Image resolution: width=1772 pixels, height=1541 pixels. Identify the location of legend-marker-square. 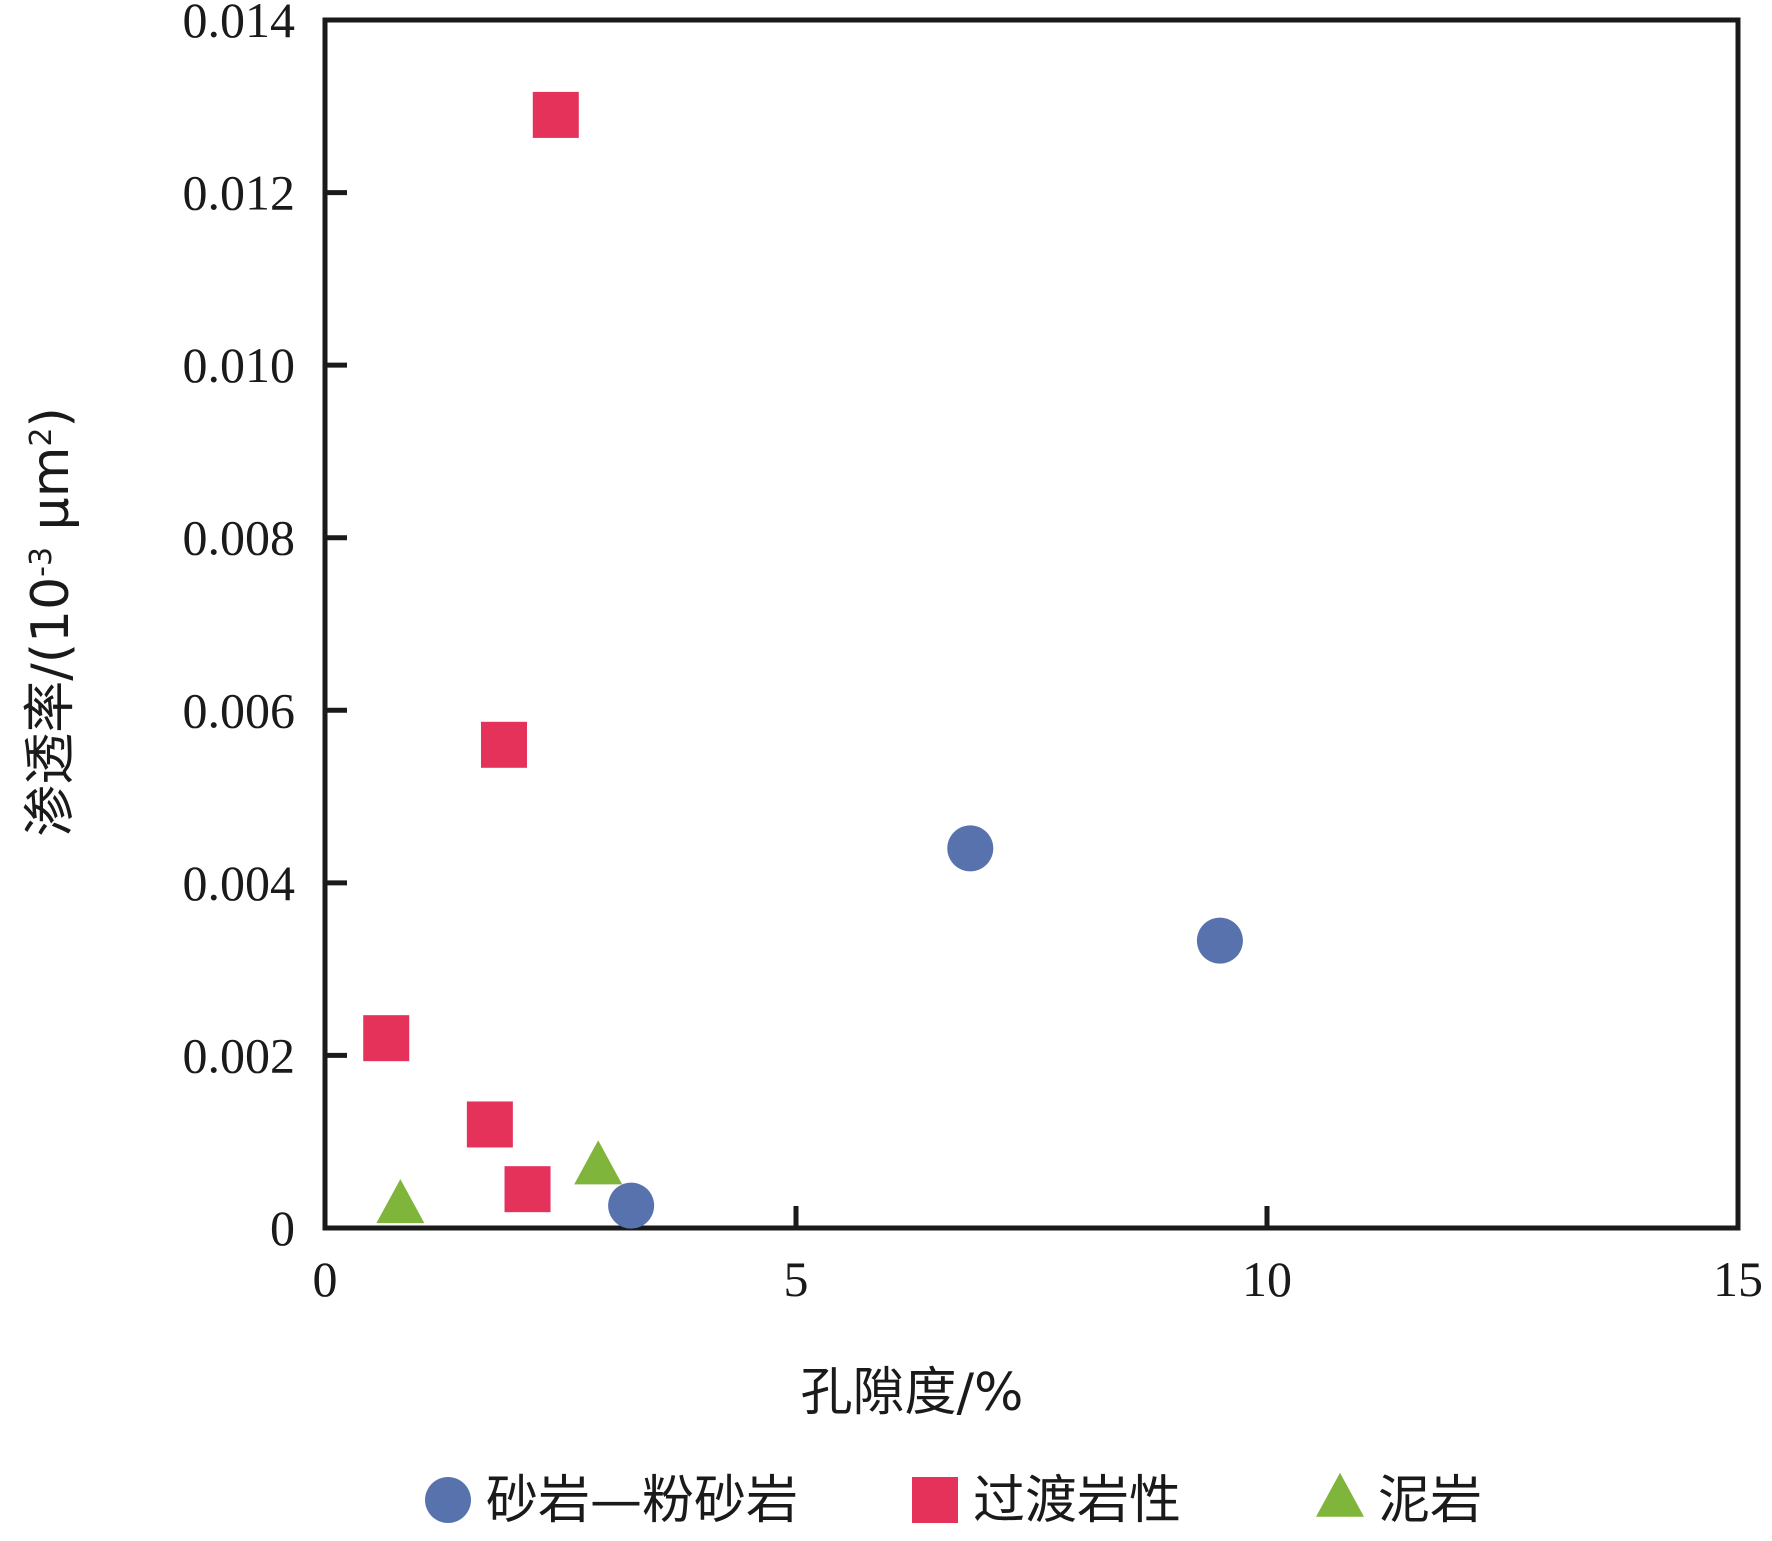
(935, 1500).